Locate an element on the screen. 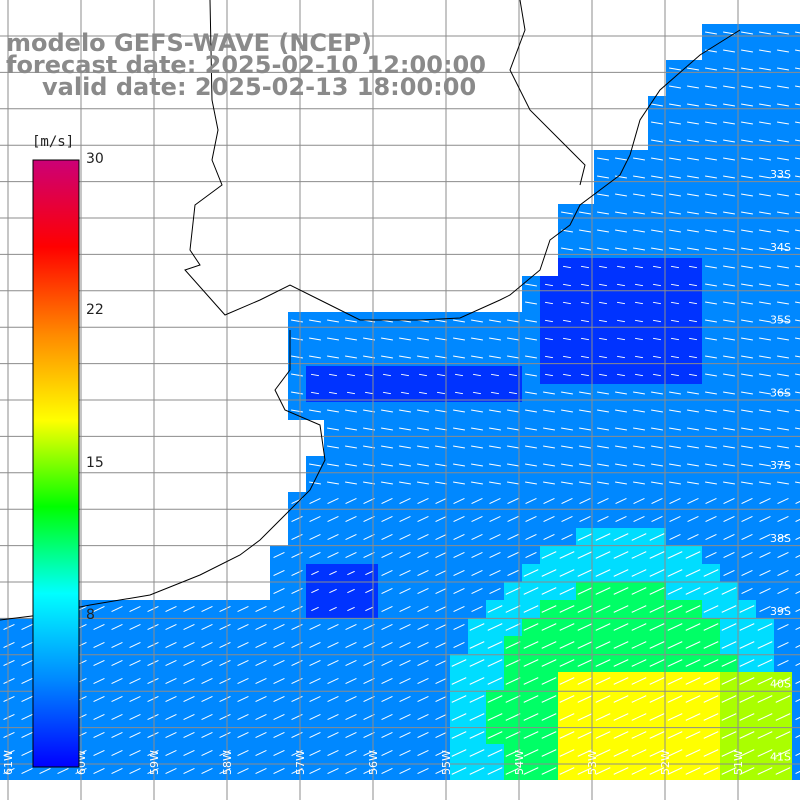 The image size is (800, 800). lat-label: 35S is located at coordinates (780, 320).